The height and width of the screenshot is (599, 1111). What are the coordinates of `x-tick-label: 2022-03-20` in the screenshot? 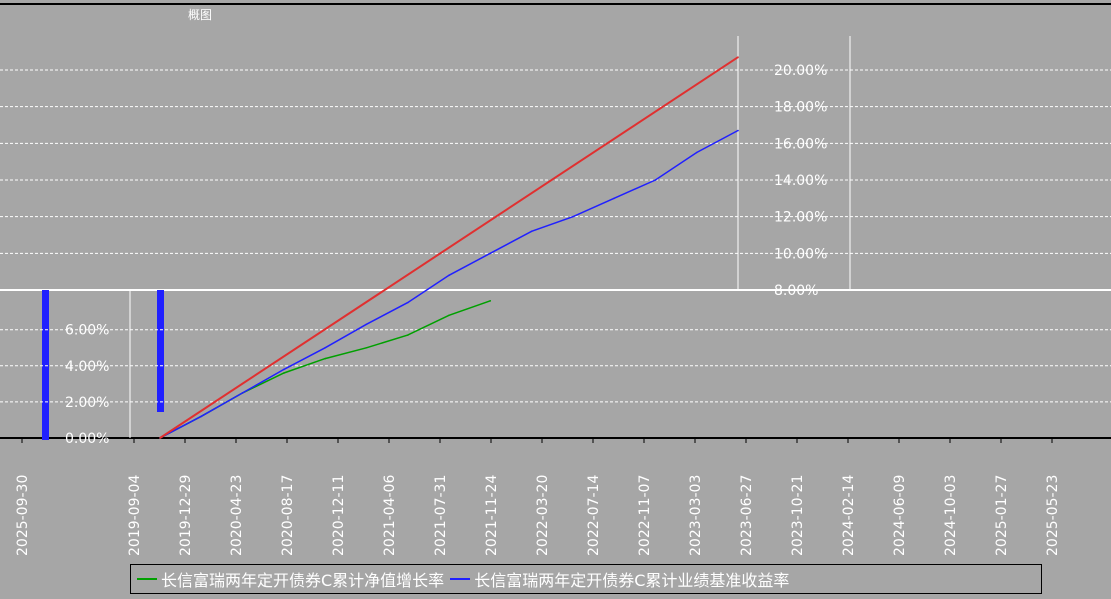 It's located at (543, 515).